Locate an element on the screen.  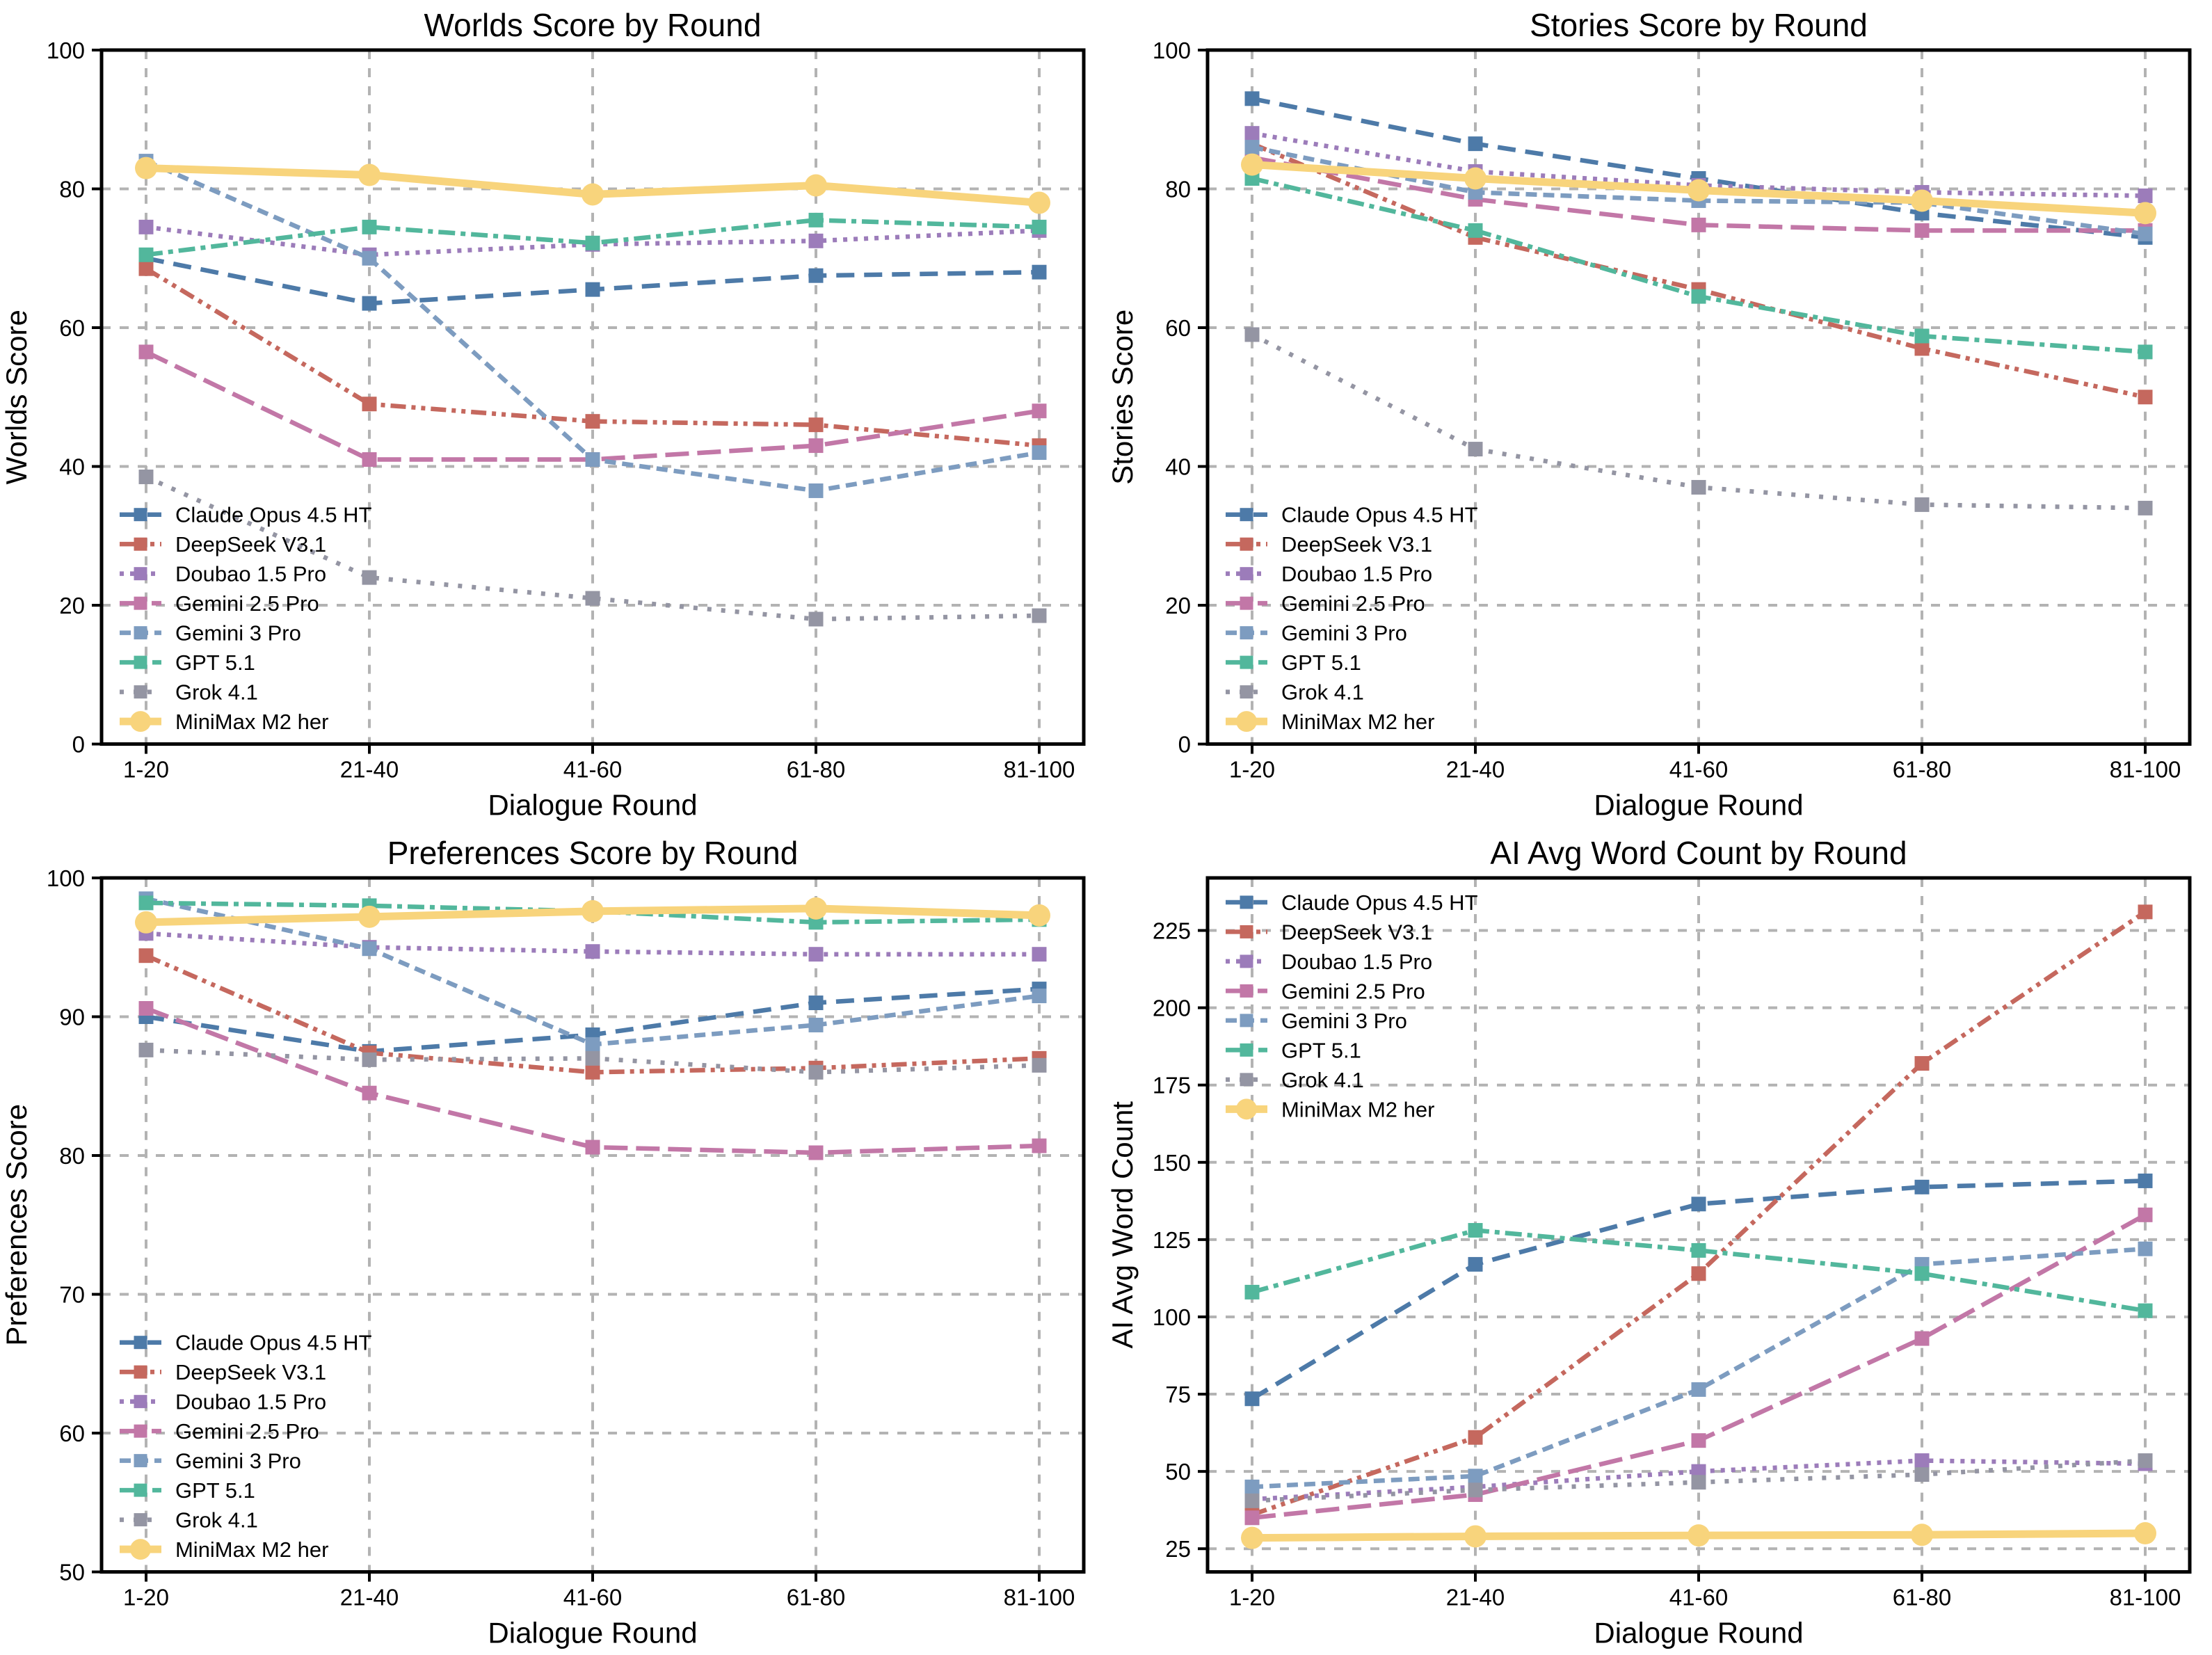
legend-label: GPT 5.1 is located at coordinates (215, 1490).